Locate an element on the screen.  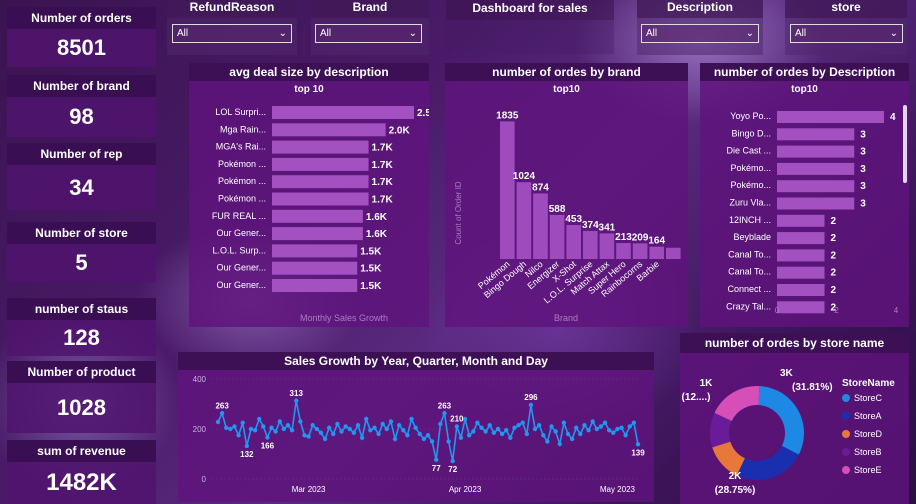
slicer-brand-label: Brand is located at coordinates (370, 9).